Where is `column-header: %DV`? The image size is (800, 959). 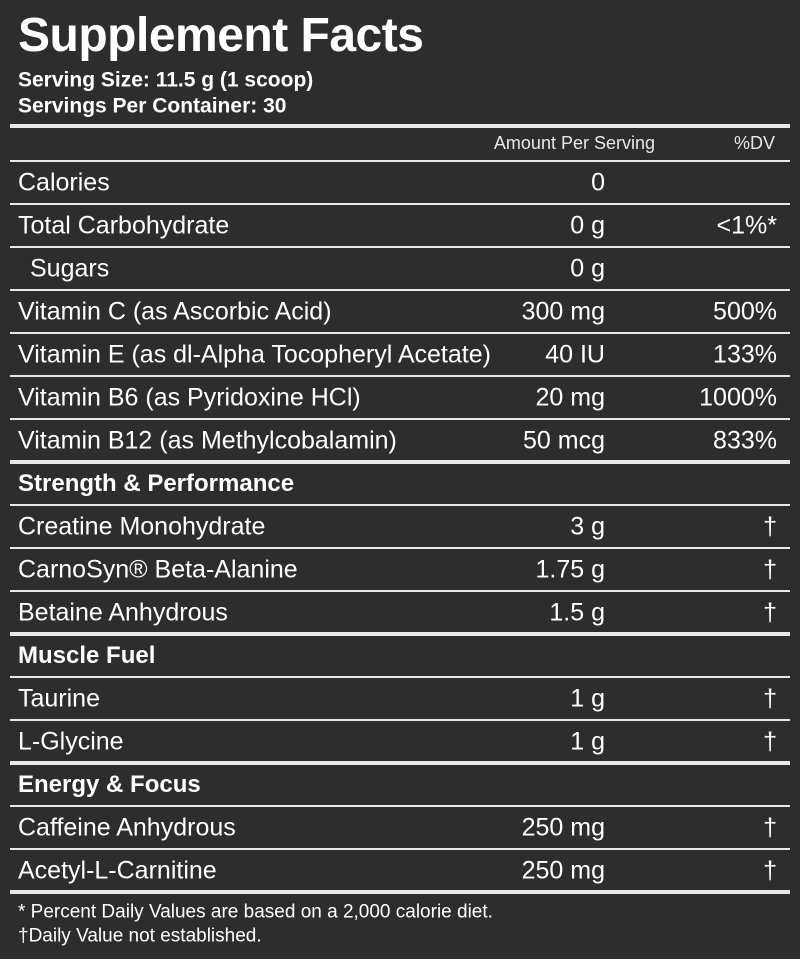 column-header: %DV is located at coordinates (754, 143).